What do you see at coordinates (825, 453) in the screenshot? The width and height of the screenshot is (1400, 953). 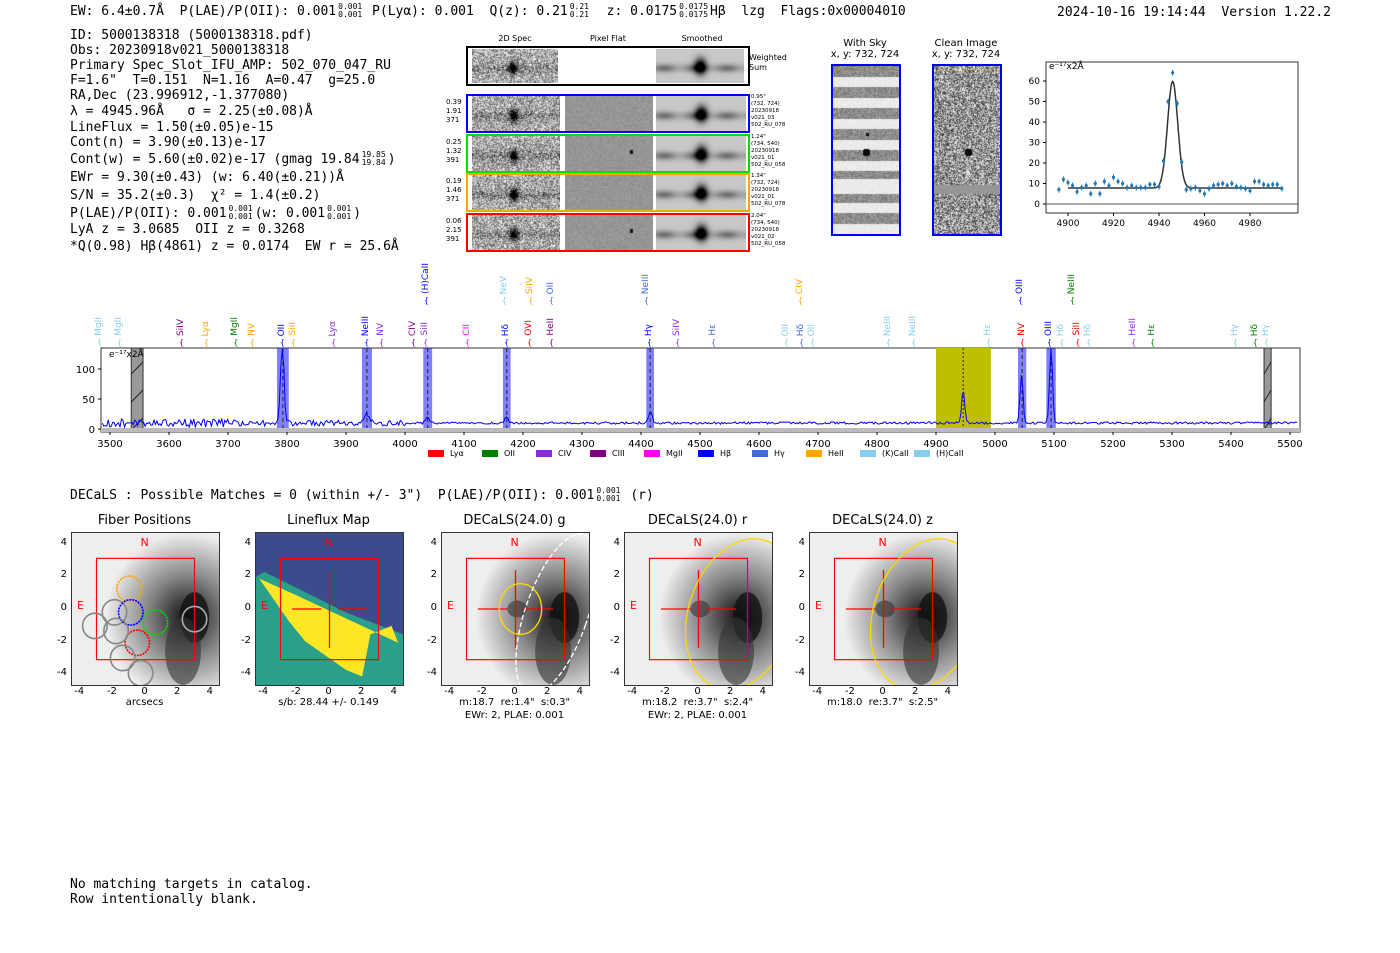 I see `legend-item: HeII` at bounding box center [825, 453].